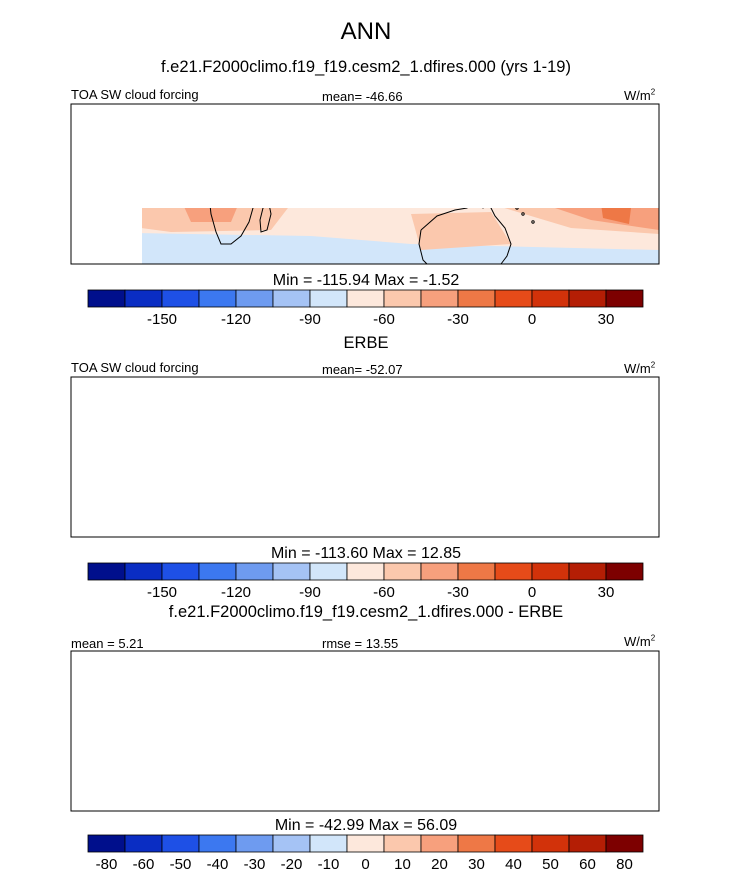  I want to click on colorbar3-tick-label: -20, so click(292, 864).